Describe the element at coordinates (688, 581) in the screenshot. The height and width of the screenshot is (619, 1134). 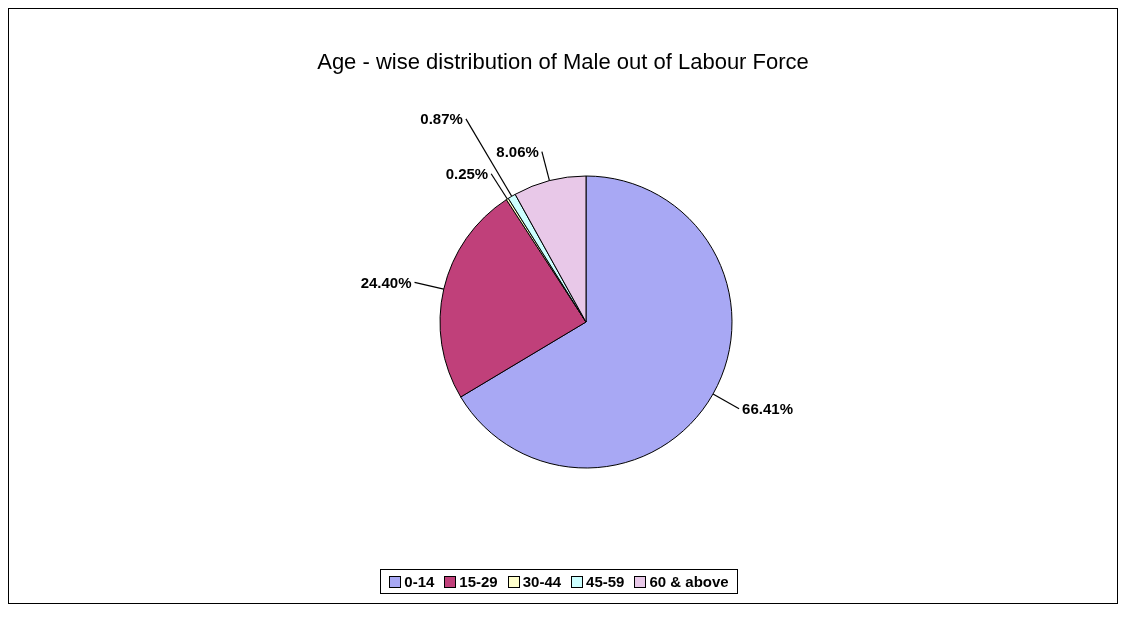
I see `legend-label: 60 & above` at that location.